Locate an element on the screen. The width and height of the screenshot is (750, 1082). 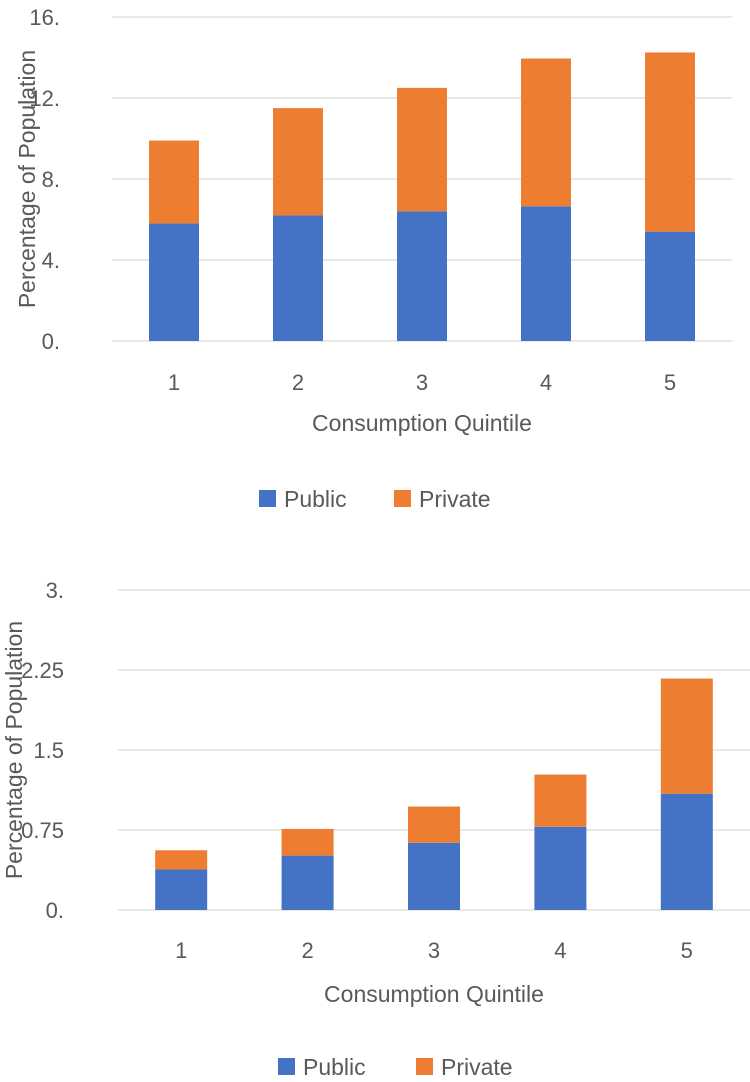
y-tick-label: 16. is located at coordinates (44, 17).